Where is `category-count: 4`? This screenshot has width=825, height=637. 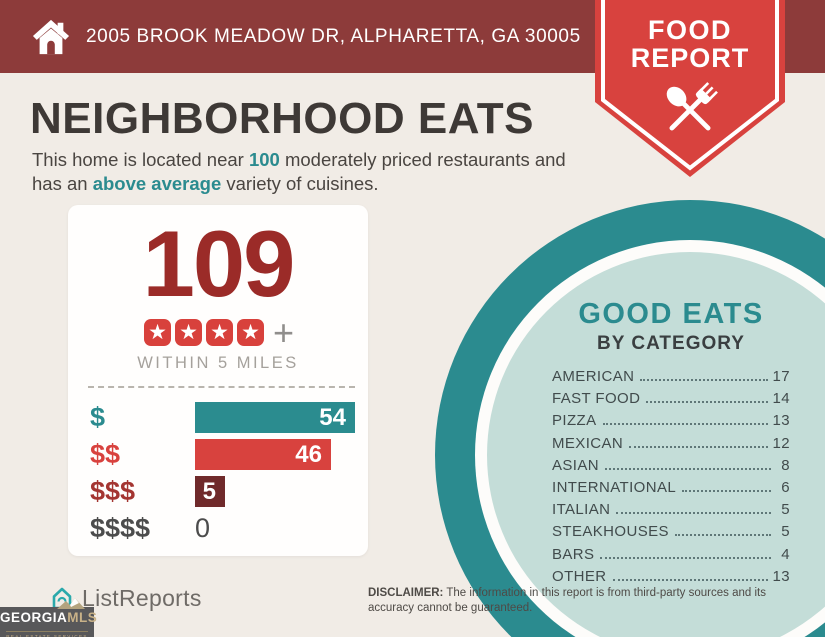
category-count: 4 is located at coordinates (785, 554).